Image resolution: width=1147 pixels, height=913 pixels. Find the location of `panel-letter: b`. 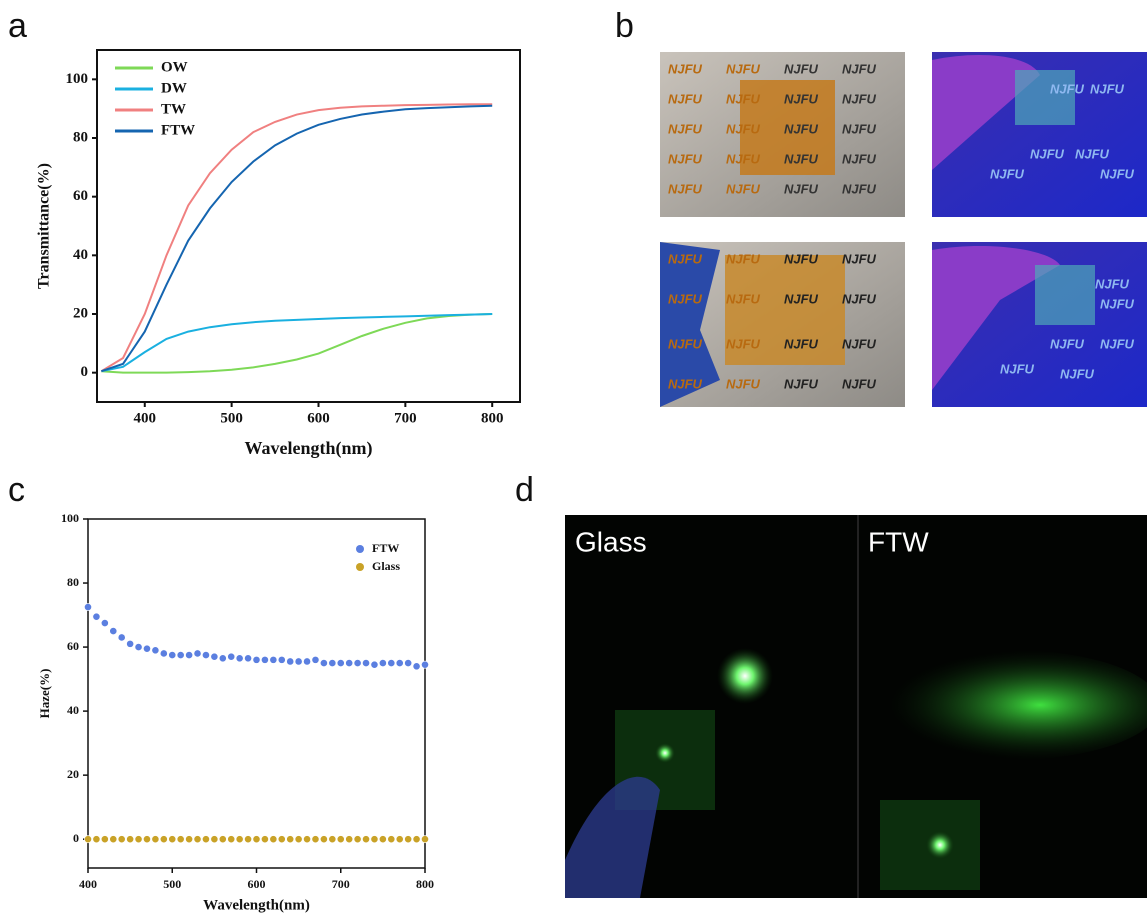

panel-letter: b is located at coordinates (624, 26).